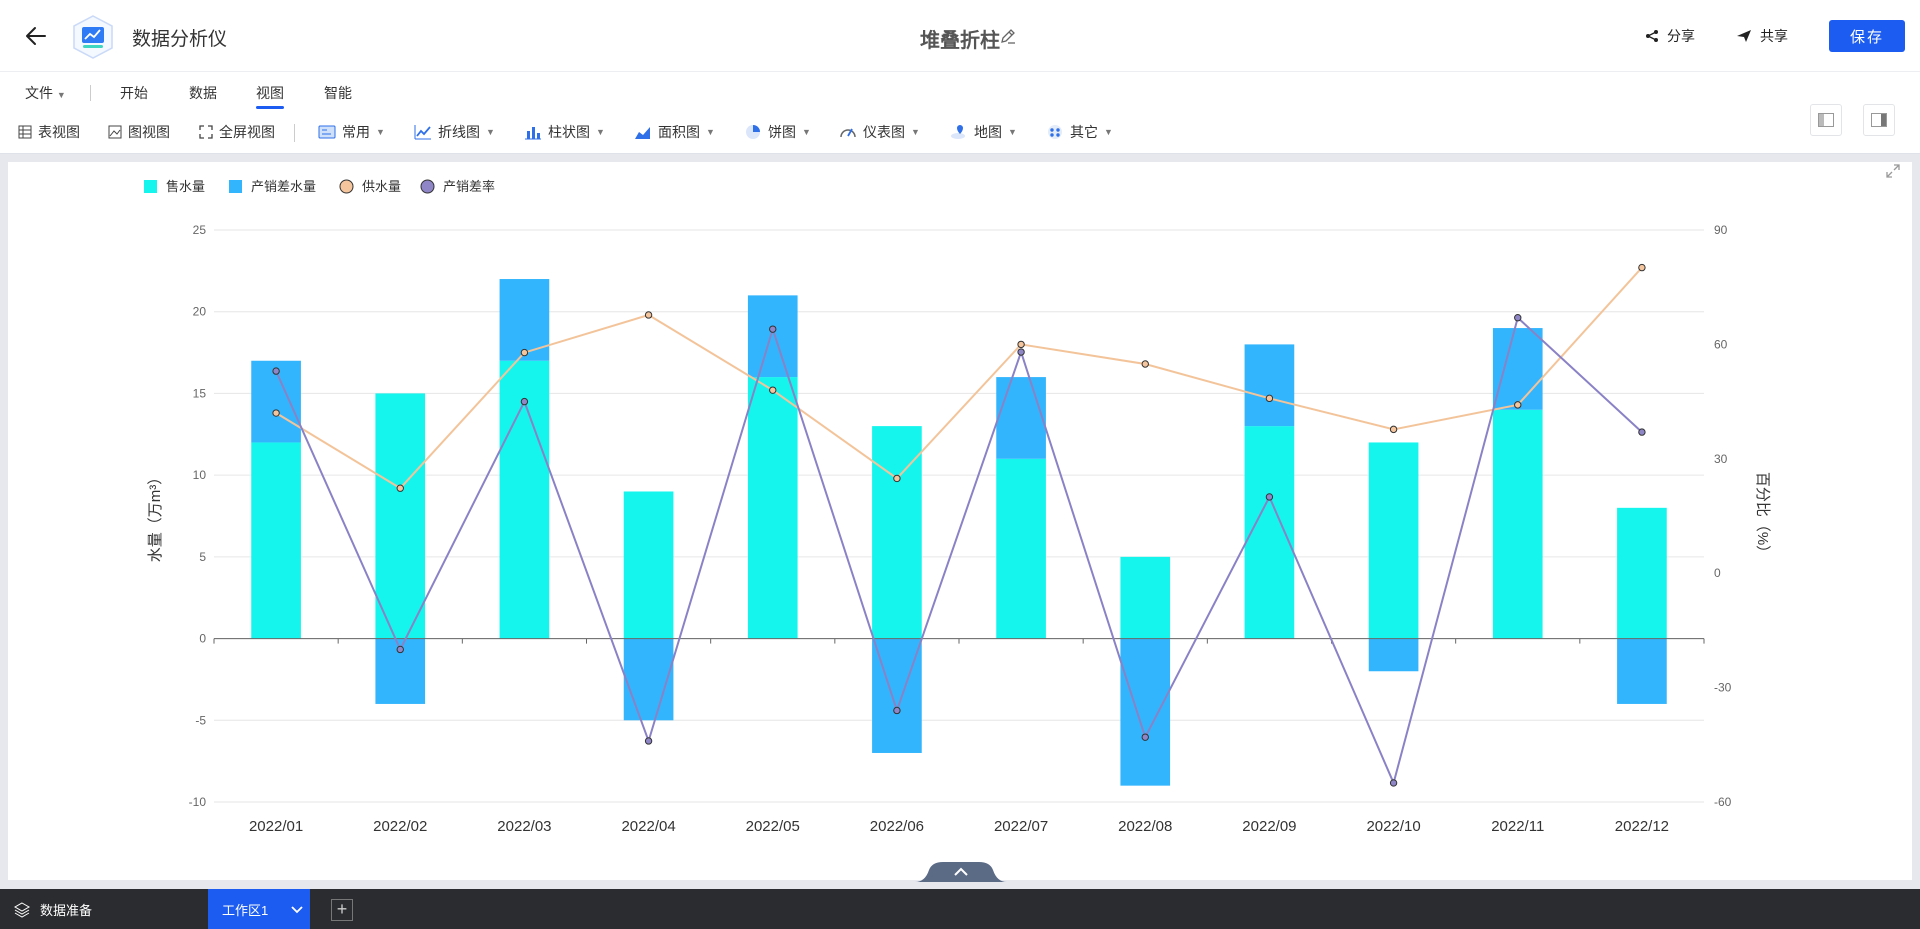  What do you see at coordinates (1008, 36) in the screenshot?
I see `edit-pencil-icon` at bounding box center [1008, 36].